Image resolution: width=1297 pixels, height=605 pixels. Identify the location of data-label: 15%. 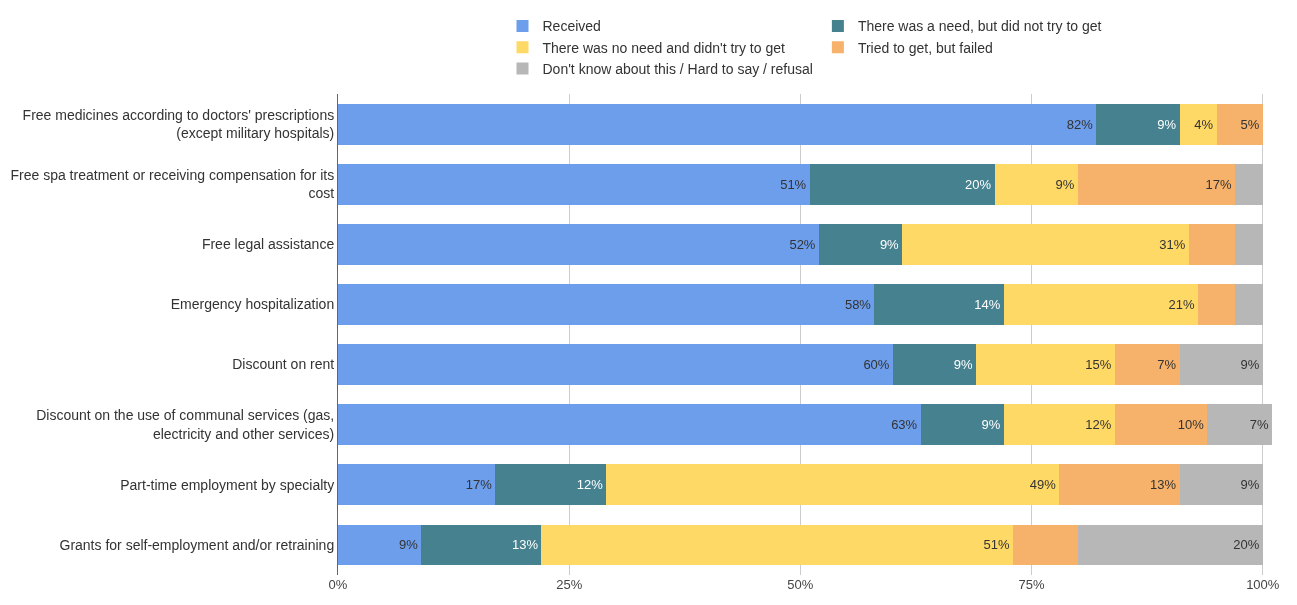
(1098, 365).